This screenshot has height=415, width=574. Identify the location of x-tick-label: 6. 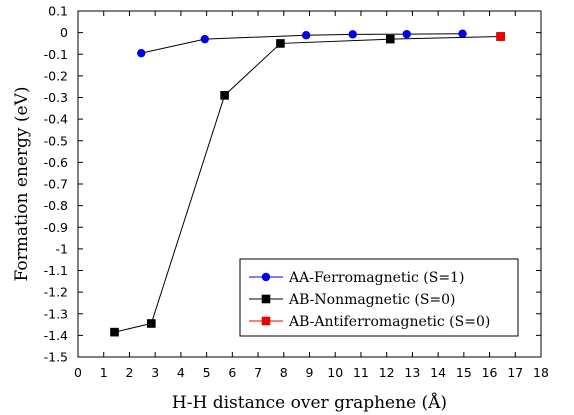
(232, 372).